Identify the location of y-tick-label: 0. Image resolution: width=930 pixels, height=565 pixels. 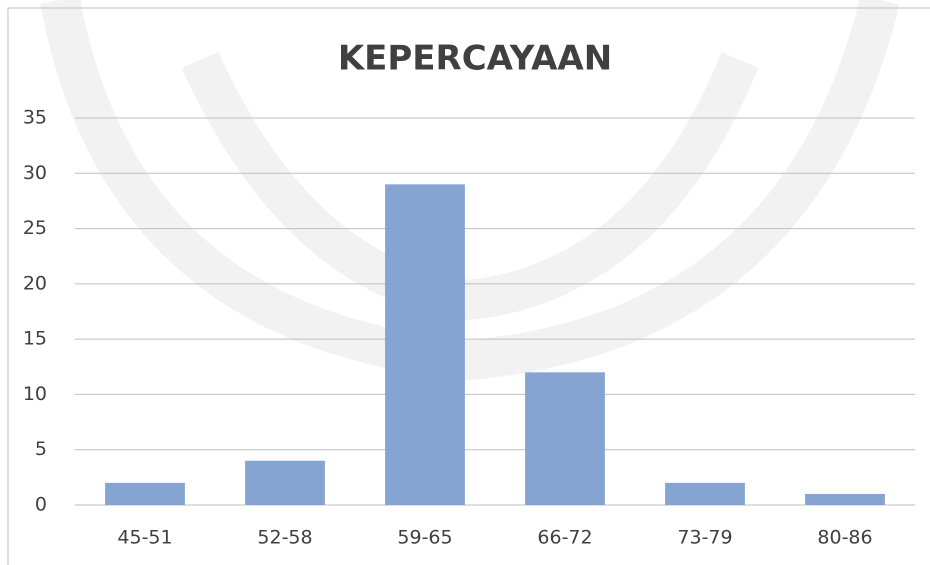
(41, 505).